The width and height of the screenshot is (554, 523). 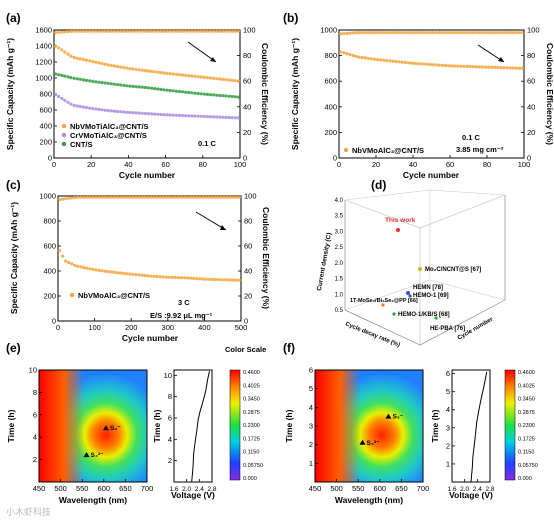 I want to click on legend-entry: CNT/S, so click(x=81, y=144).